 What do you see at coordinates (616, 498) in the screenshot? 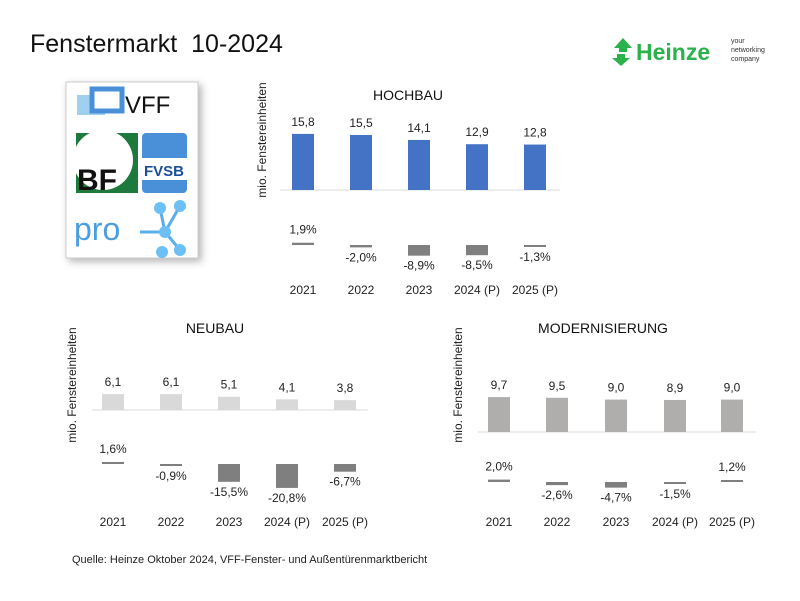
I see `change-label: -4,7%` at bounding box center [616, 498].